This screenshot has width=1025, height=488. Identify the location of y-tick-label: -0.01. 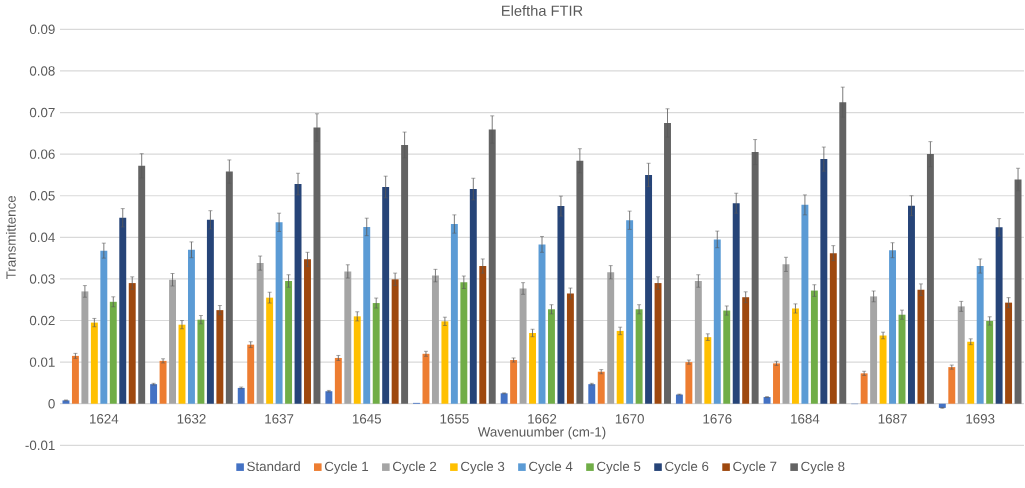
(40, 445).